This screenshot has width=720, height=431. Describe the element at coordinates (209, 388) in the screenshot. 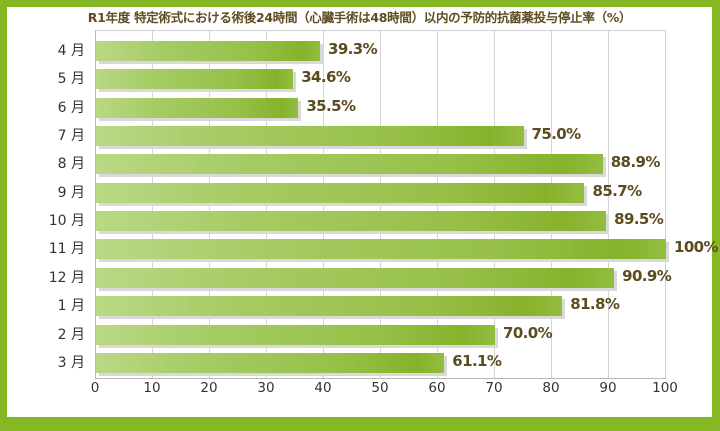

I see `x-tick-label: 20` at that location.